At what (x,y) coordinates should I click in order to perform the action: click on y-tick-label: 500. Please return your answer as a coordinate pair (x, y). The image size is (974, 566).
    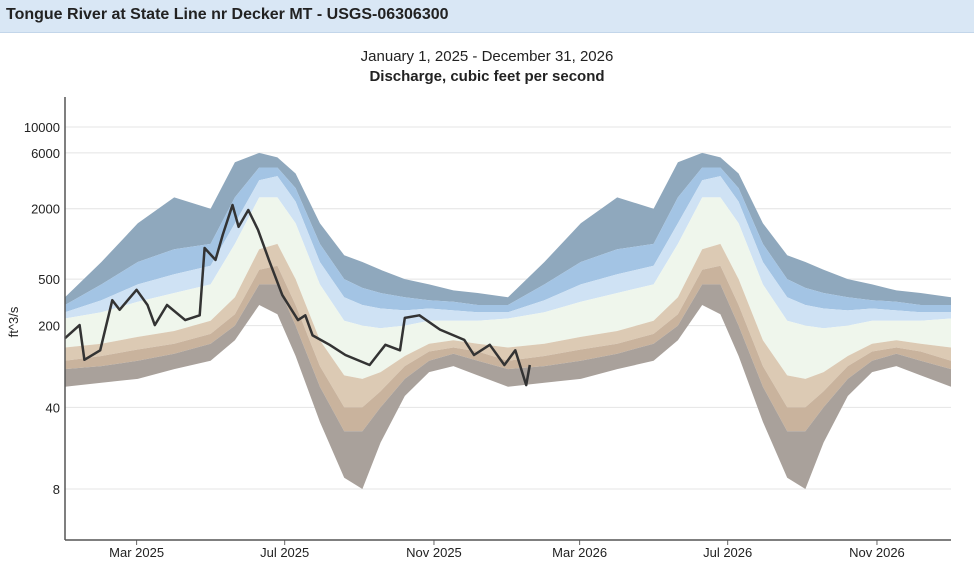
    Looking at the image, I should click on (49, 279).